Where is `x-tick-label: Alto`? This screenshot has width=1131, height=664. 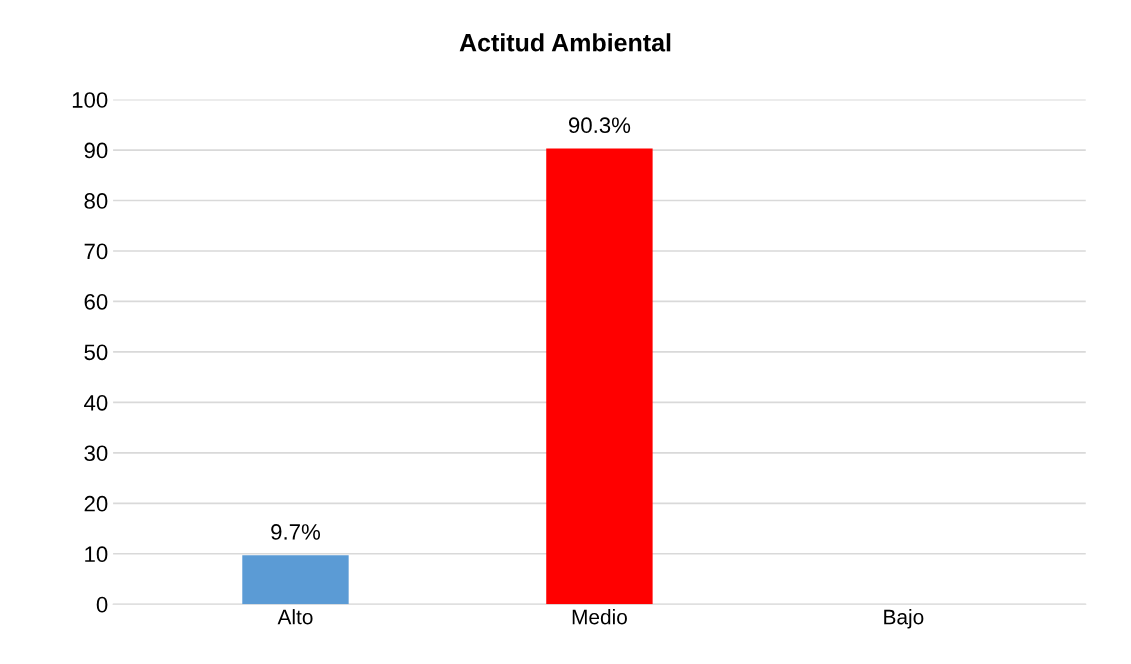
x-tick-label: Alto is located at coordinates (295, 617).